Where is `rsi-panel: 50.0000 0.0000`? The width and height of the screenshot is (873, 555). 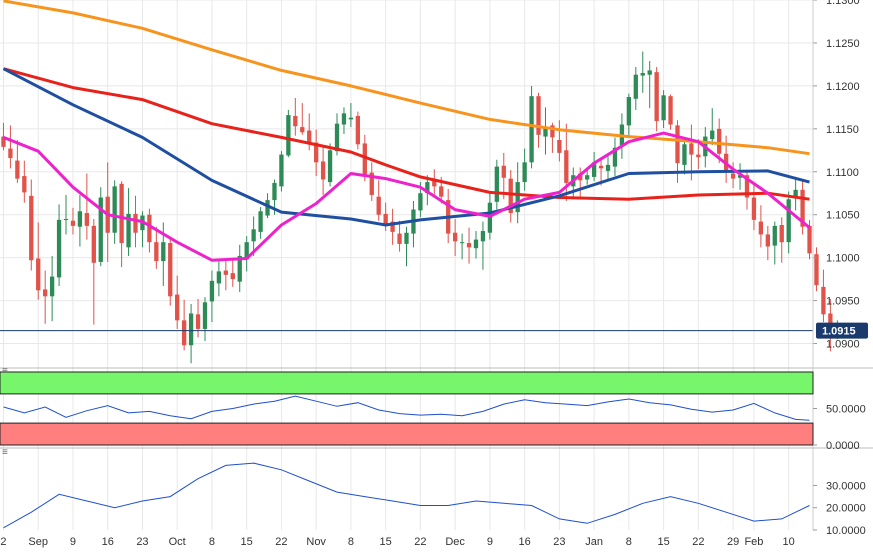
rsi-panel: 50.0000 0.0000 is located at coordinates (436, 411).